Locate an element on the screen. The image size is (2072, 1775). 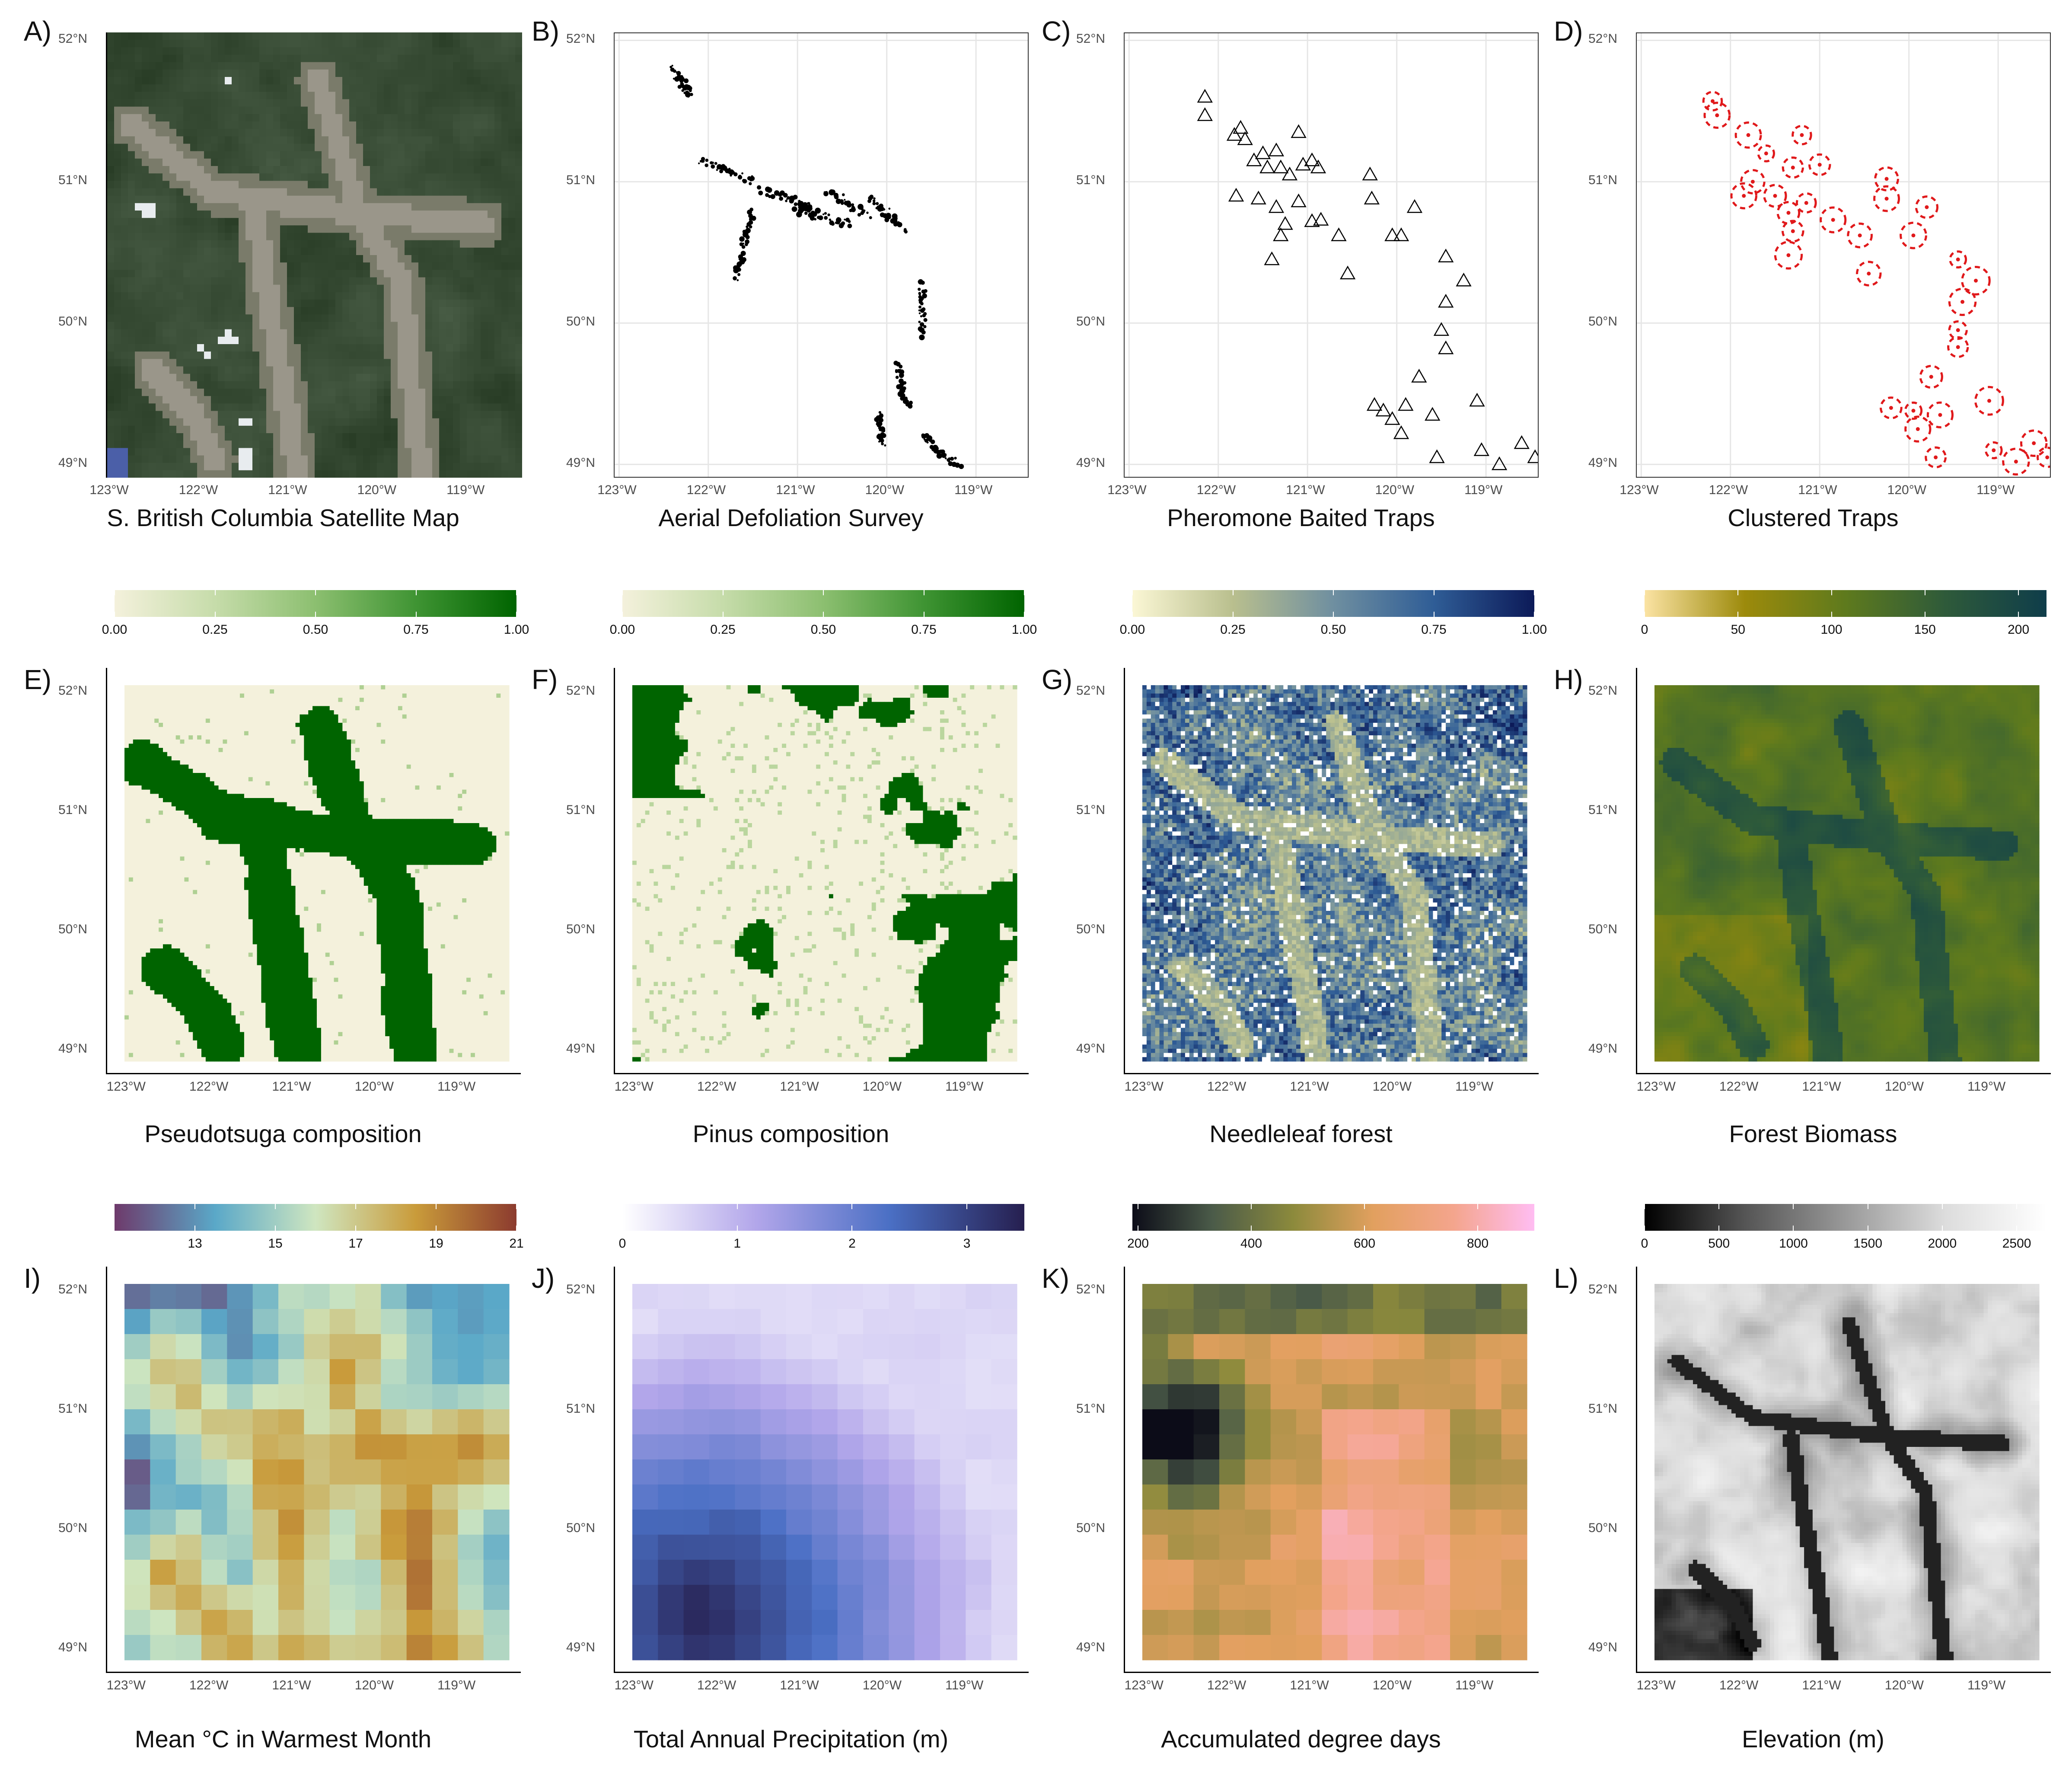
panel-letter: A) is located at coordinates (38, 31).